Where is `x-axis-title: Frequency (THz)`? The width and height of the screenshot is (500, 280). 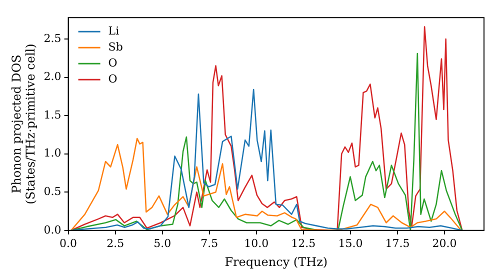 x-axis-title: Frequency (THz) is located at coordinates (276, 261).